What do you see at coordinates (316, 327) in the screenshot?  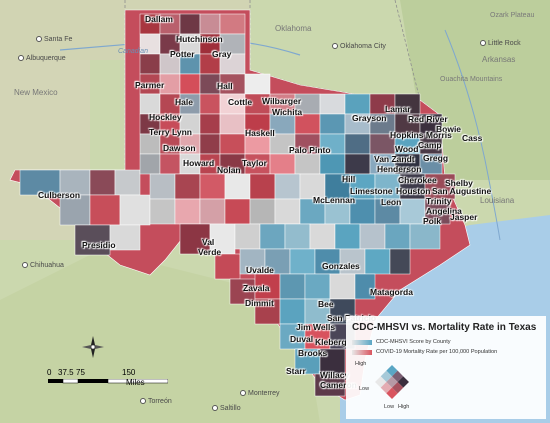 I see `county-label-jim-wells: Jim Wells` at bounding box center [316, 327].